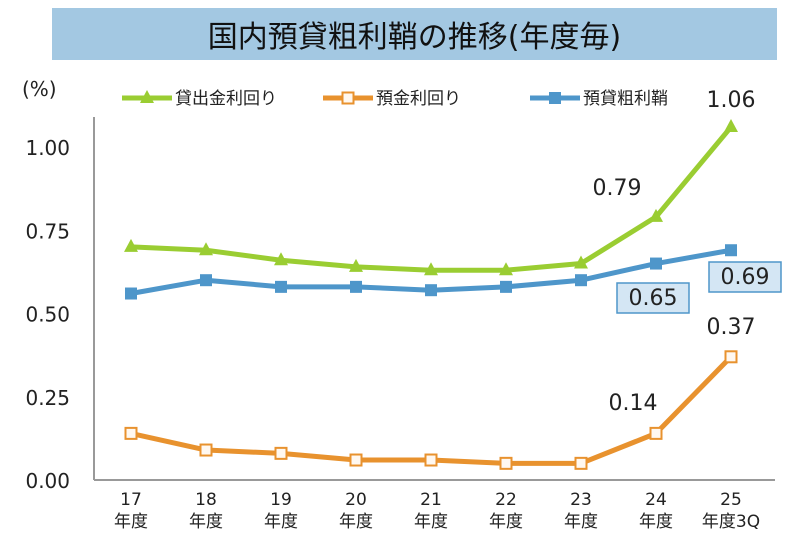 Image resolution: width=798 pixels, height=538 pixels. Describe the element at coordinates (226, 99) in the screenshot. I see `legend-label: 貸出金利回り` at that location.